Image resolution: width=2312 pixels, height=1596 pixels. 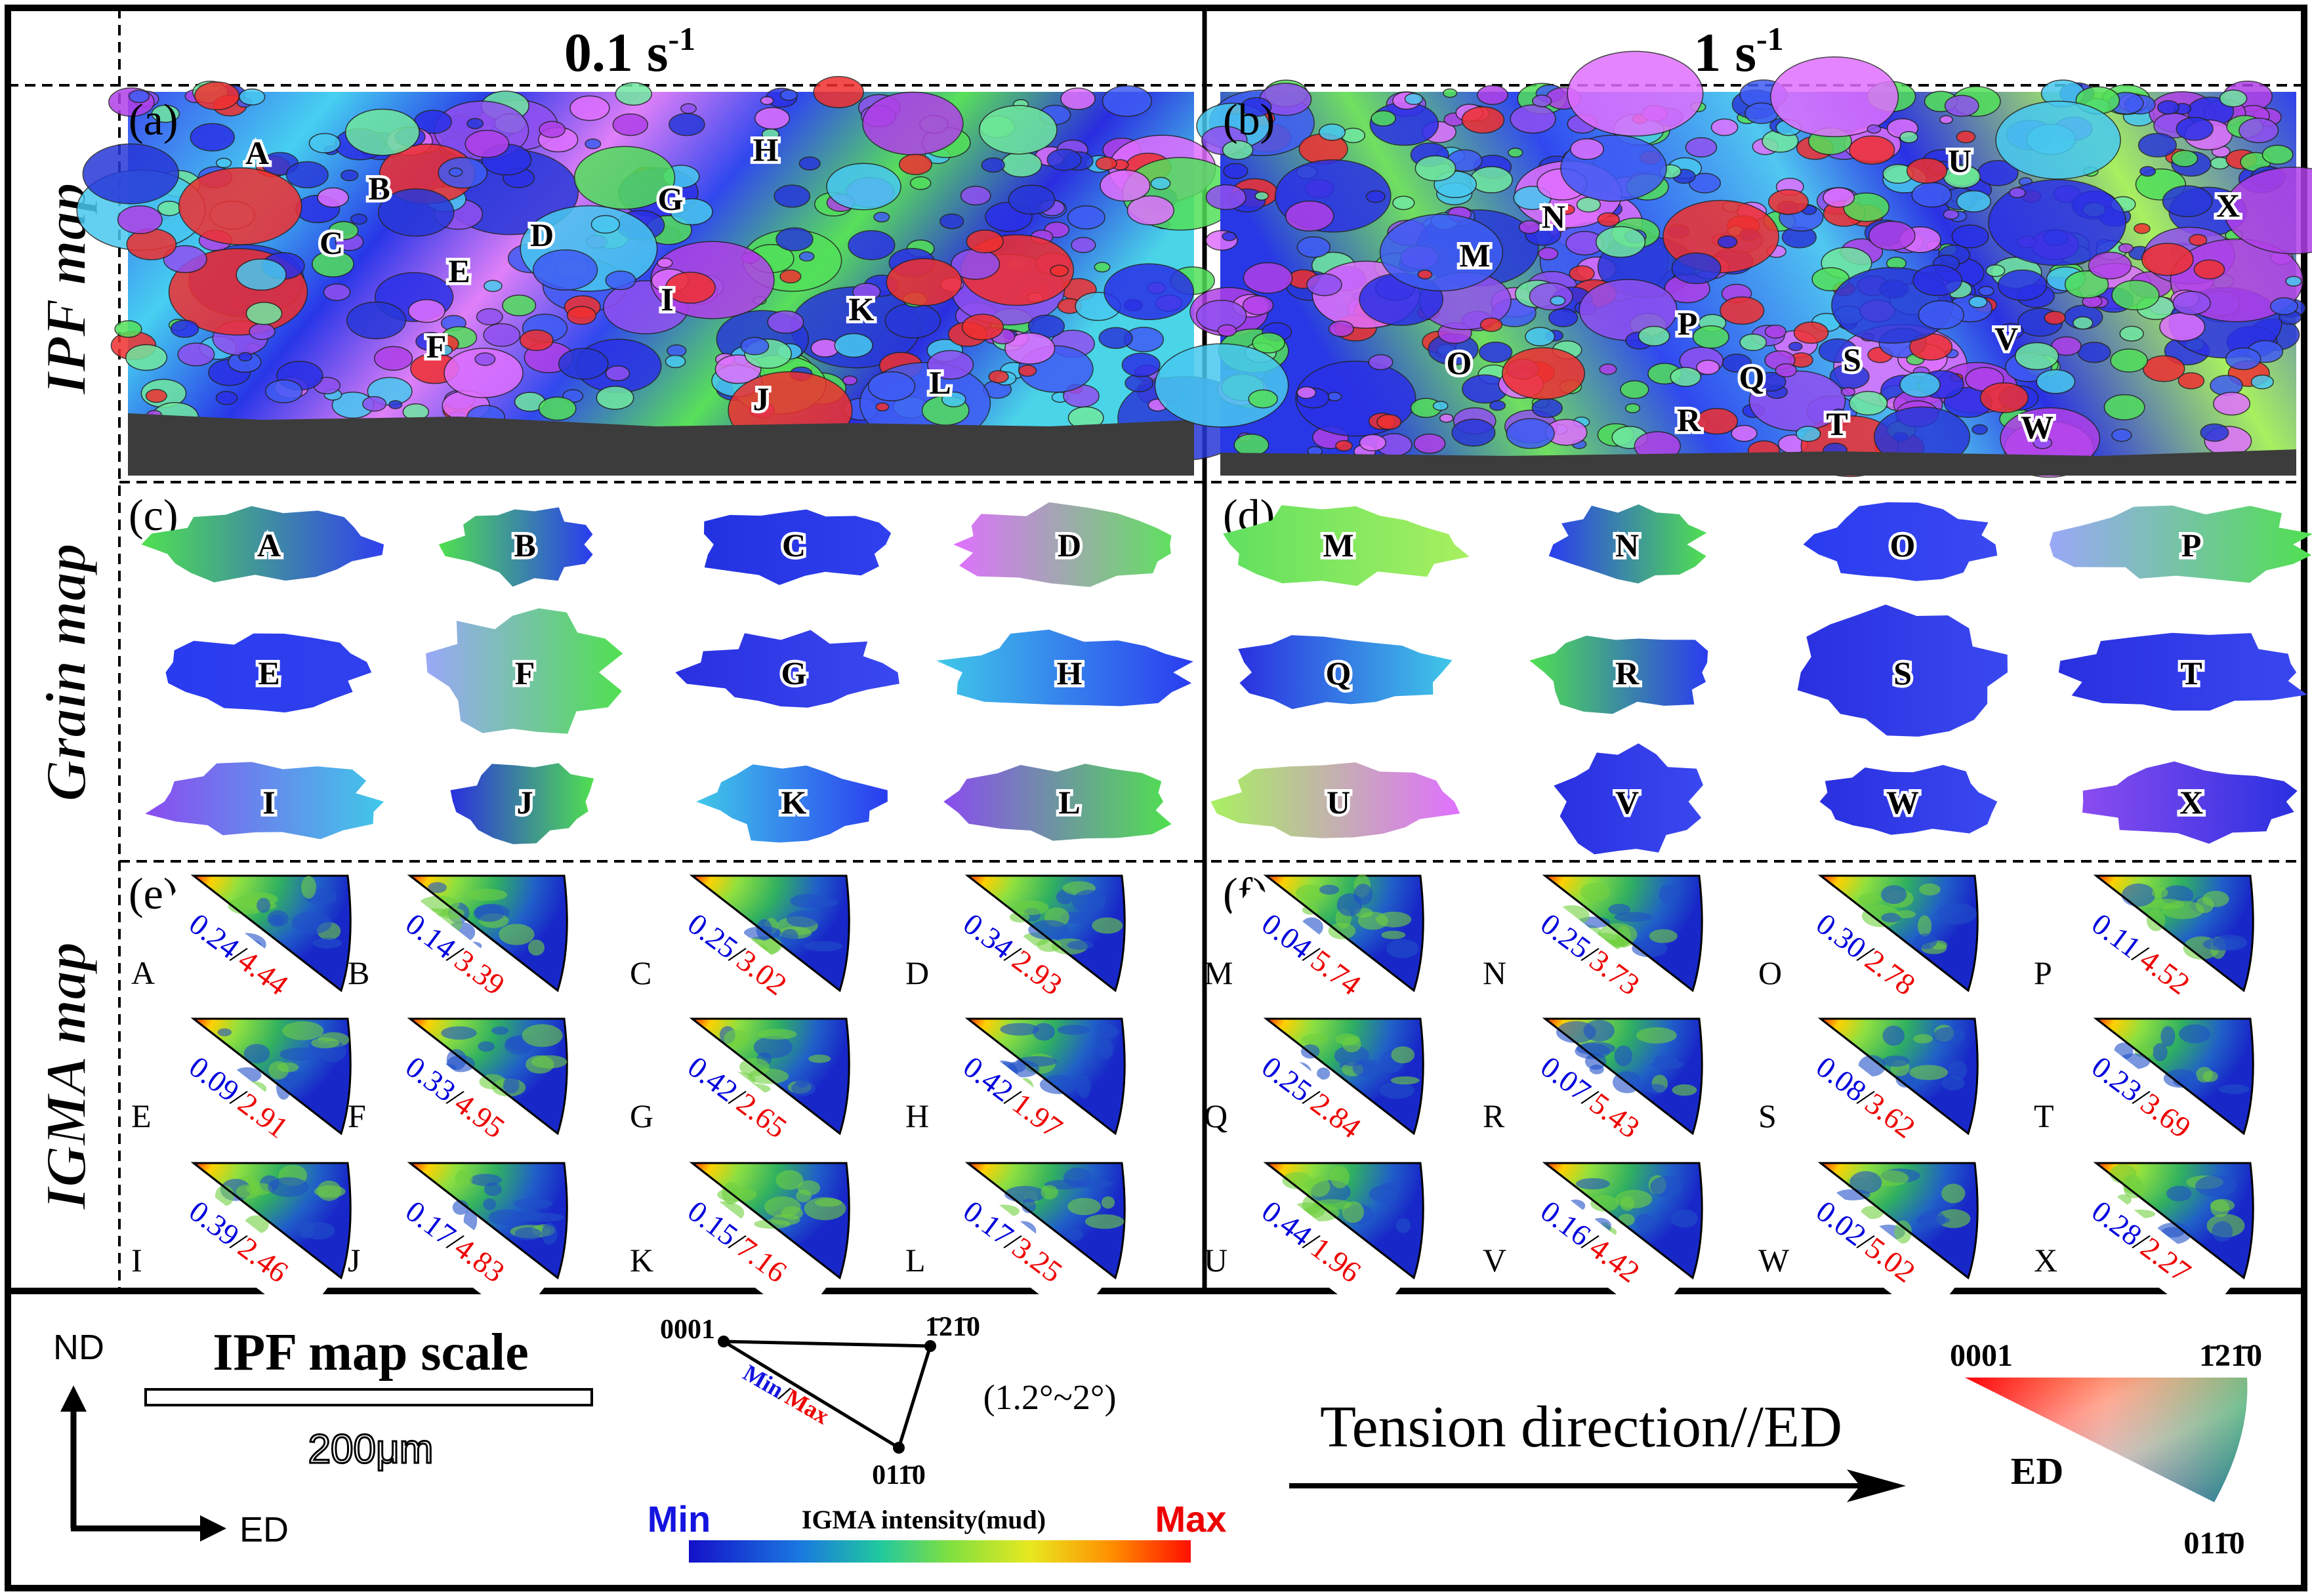 I want to click on igma-id-label: A, so click(x=143, y=972).